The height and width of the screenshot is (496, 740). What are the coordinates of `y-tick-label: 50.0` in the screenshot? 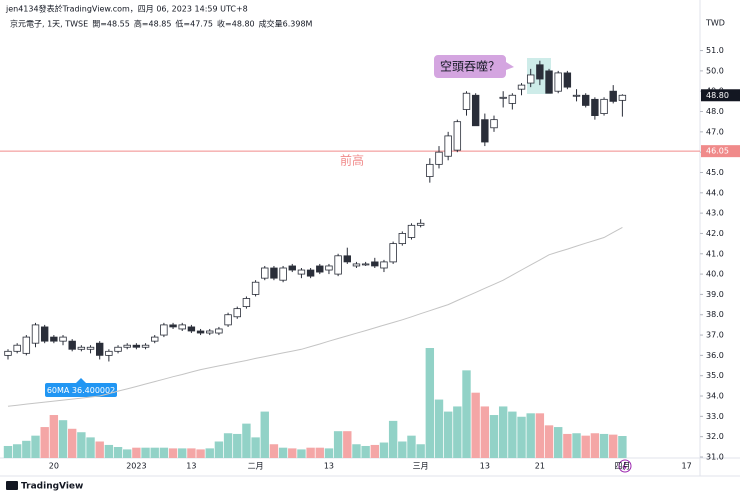 It's located at (715, 70).